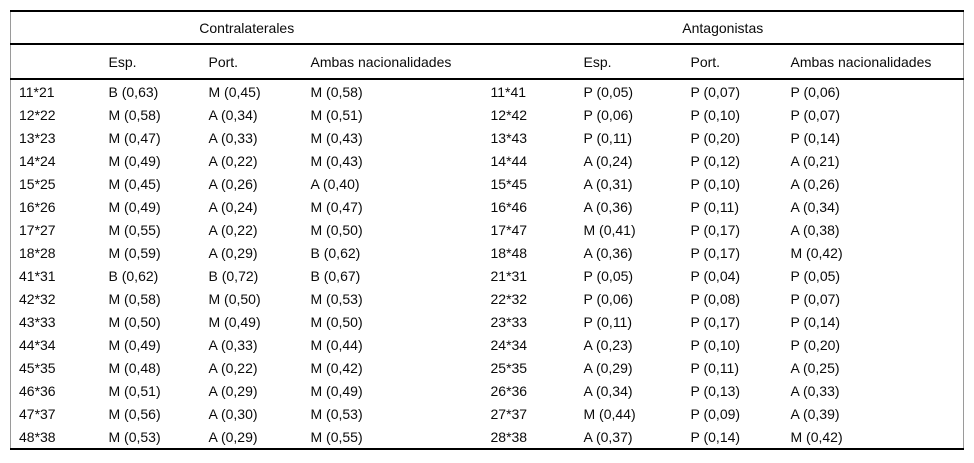 This screenshot has width=974, height=463. What do you see at coordinates (815, 229) in the screenshot?
I see `table-cell: A (0,38)` at bounding box center [815, 229].